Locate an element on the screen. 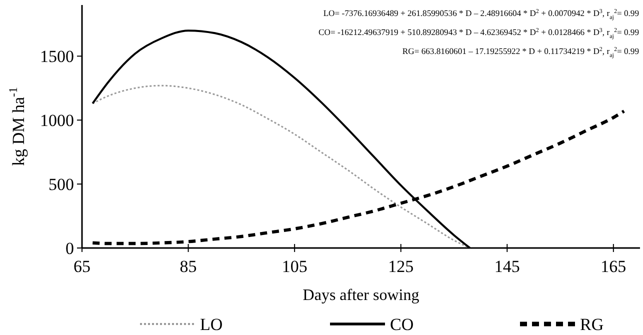 The height and width of the screenshot is (335, 643). x-tick-label: 85 is located at coordinates (188, 266).